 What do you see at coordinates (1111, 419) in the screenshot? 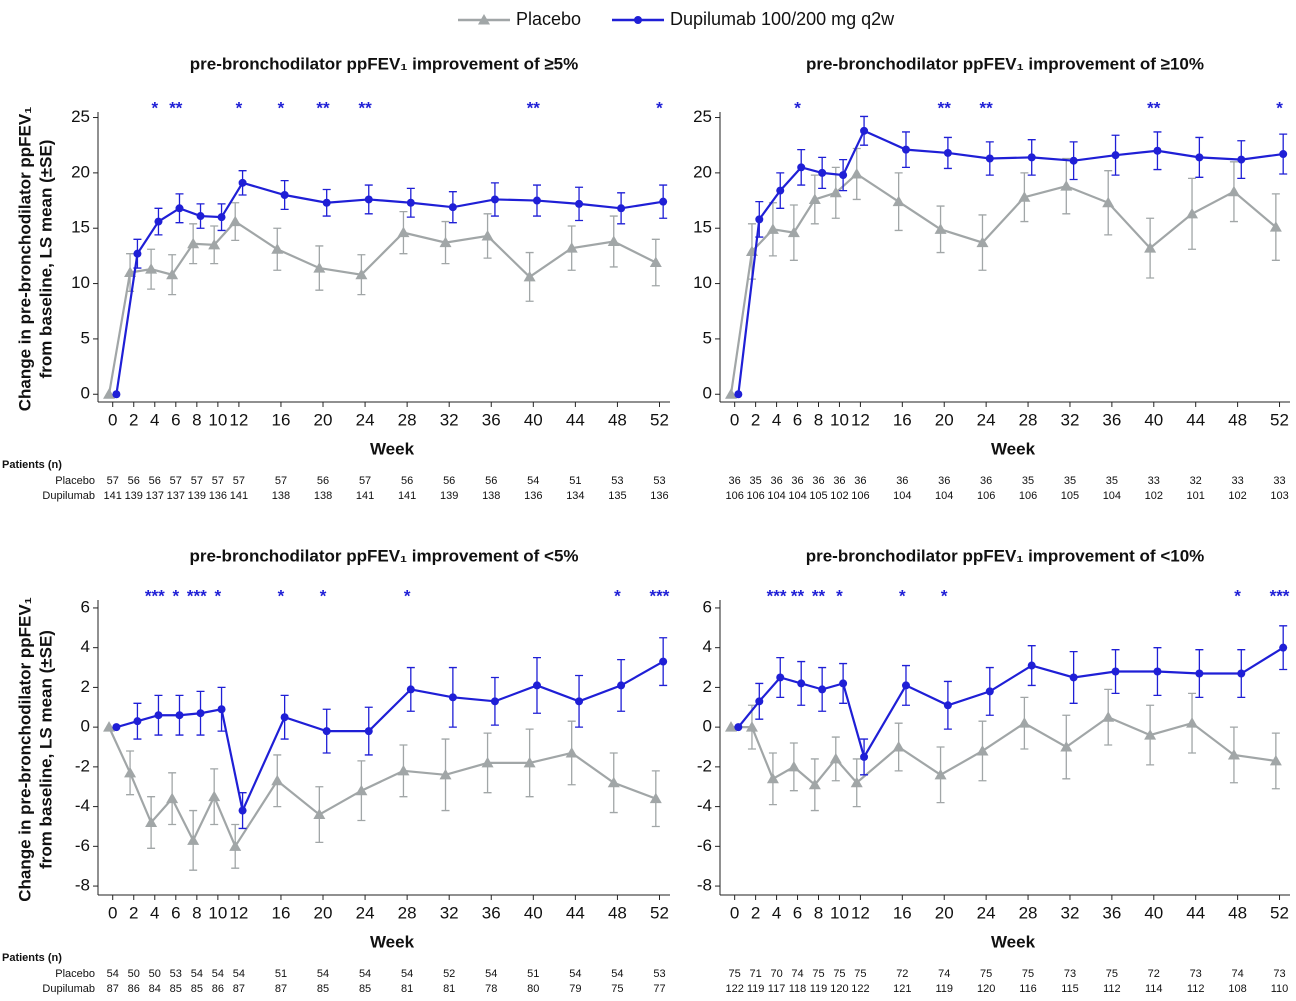
I see `x-tick-label: 36` at bounding box center [1111, 419].